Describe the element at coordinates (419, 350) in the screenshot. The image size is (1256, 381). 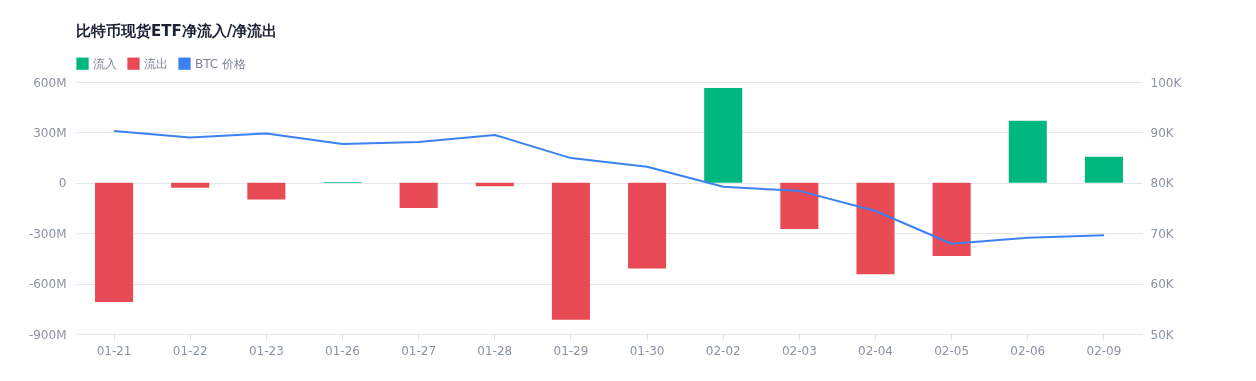
I see `x-tick-label: 01-27` at that location.